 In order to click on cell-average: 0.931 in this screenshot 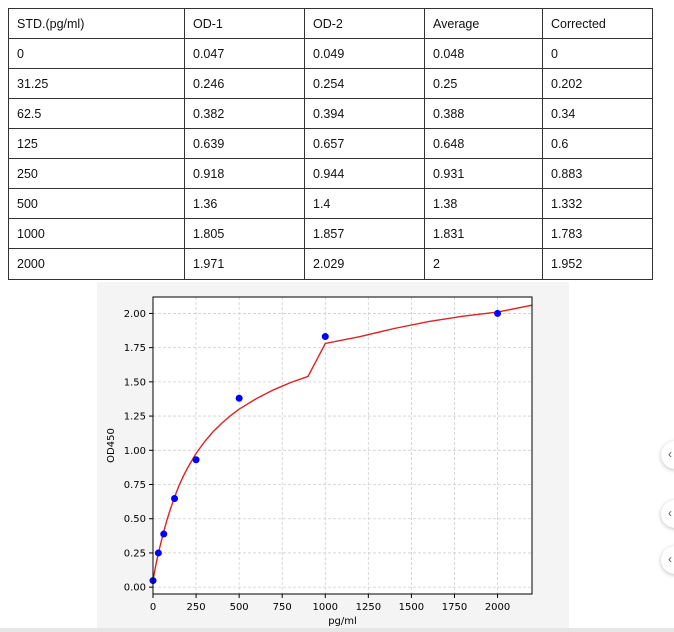, I will do `click(483, 173)`.